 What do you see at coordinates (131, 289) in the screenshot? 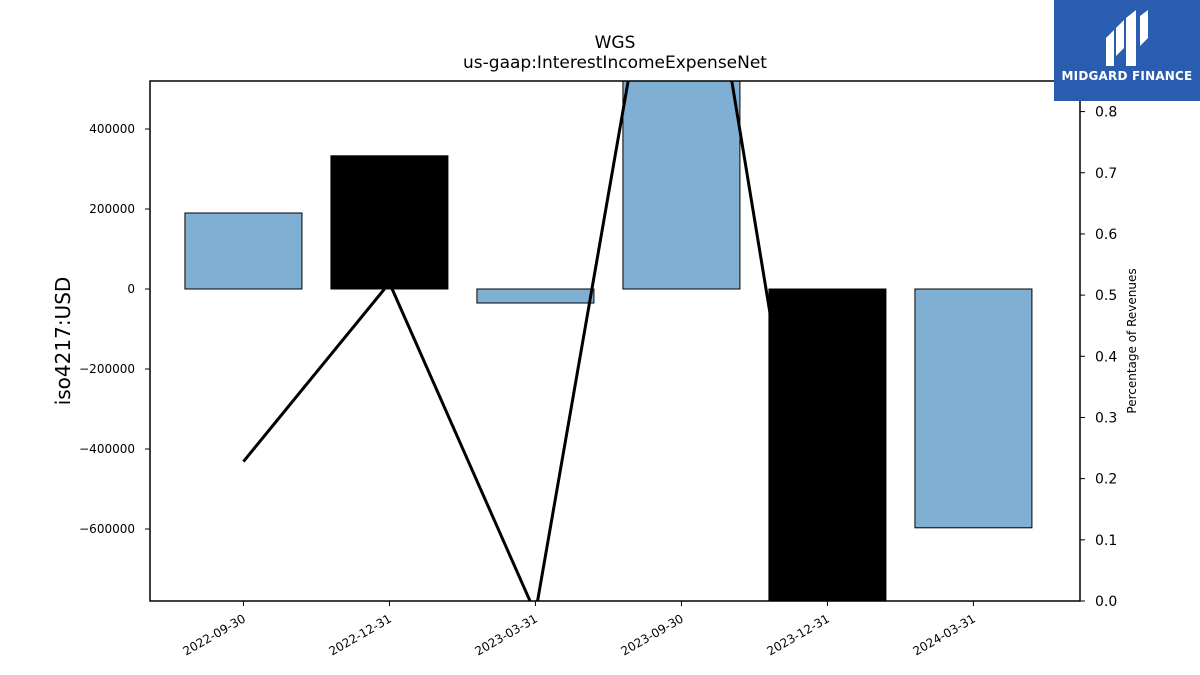
I see `y-tick-label: 0` at bounding box center [131, 289].